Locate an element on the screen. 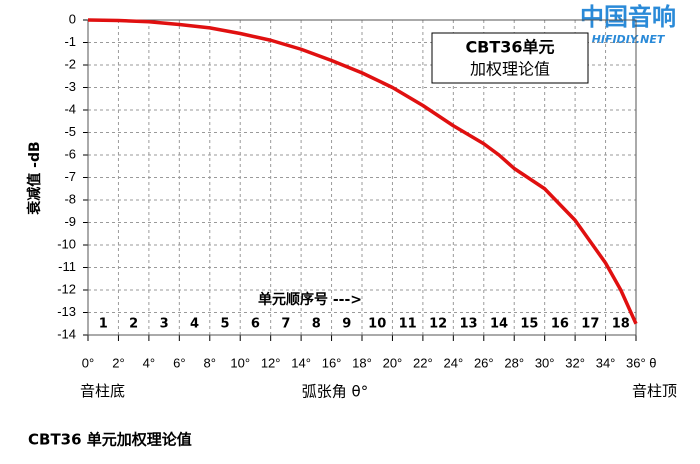 The image size is (700, 464). y-tick-label: -11 is located at coordinates (67, 266).